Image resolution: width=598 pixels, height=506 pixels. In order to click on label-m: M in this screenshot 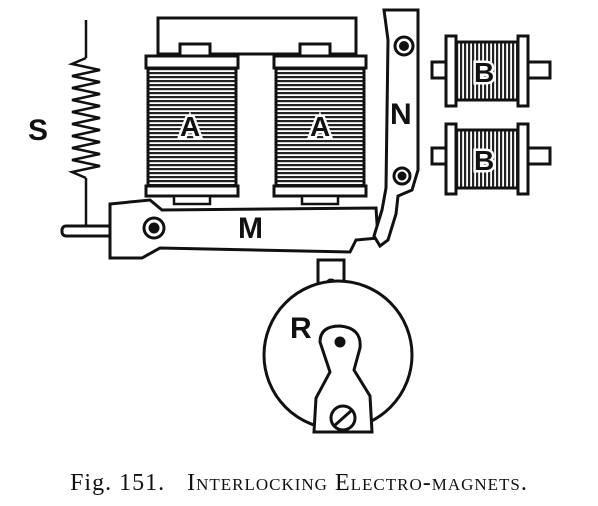, I will do `click(250, 228)`.